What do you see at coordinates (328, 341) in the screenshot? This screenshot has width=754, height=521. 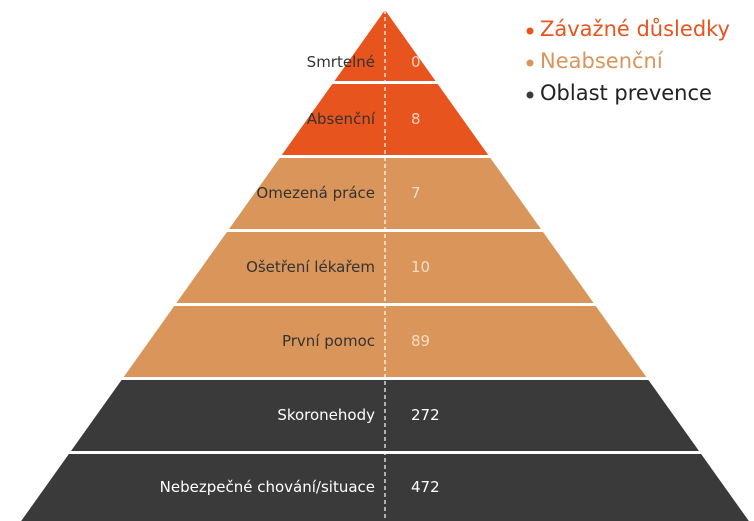 I see `level-label: První pomoc` at bounding box center [328, 341].